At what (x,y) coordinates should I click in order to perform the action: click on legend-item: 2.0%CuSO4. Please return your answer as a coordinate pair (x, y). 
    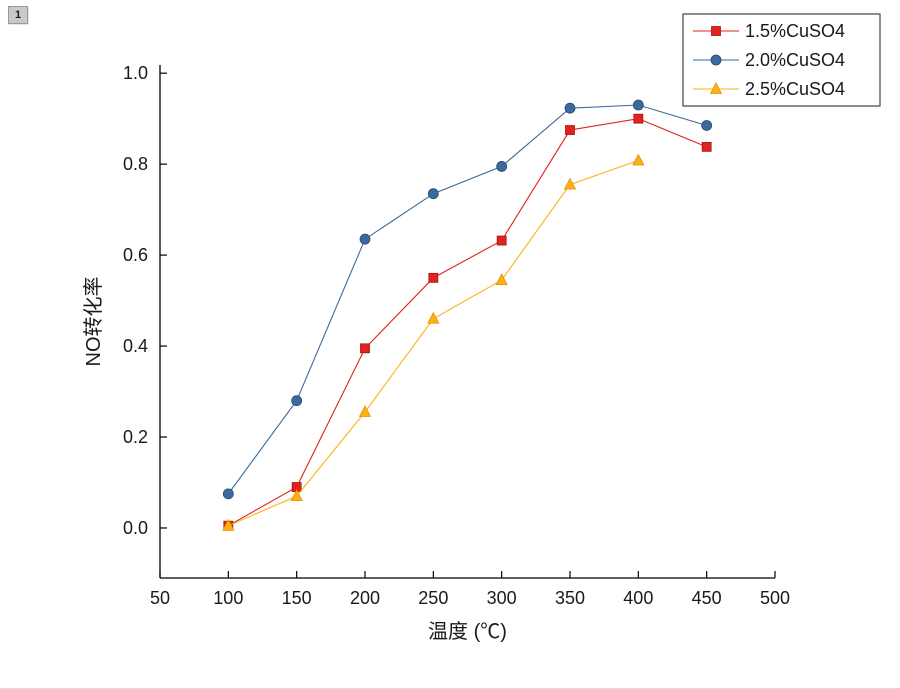
    Looking at the image, I should click on (769, 60).